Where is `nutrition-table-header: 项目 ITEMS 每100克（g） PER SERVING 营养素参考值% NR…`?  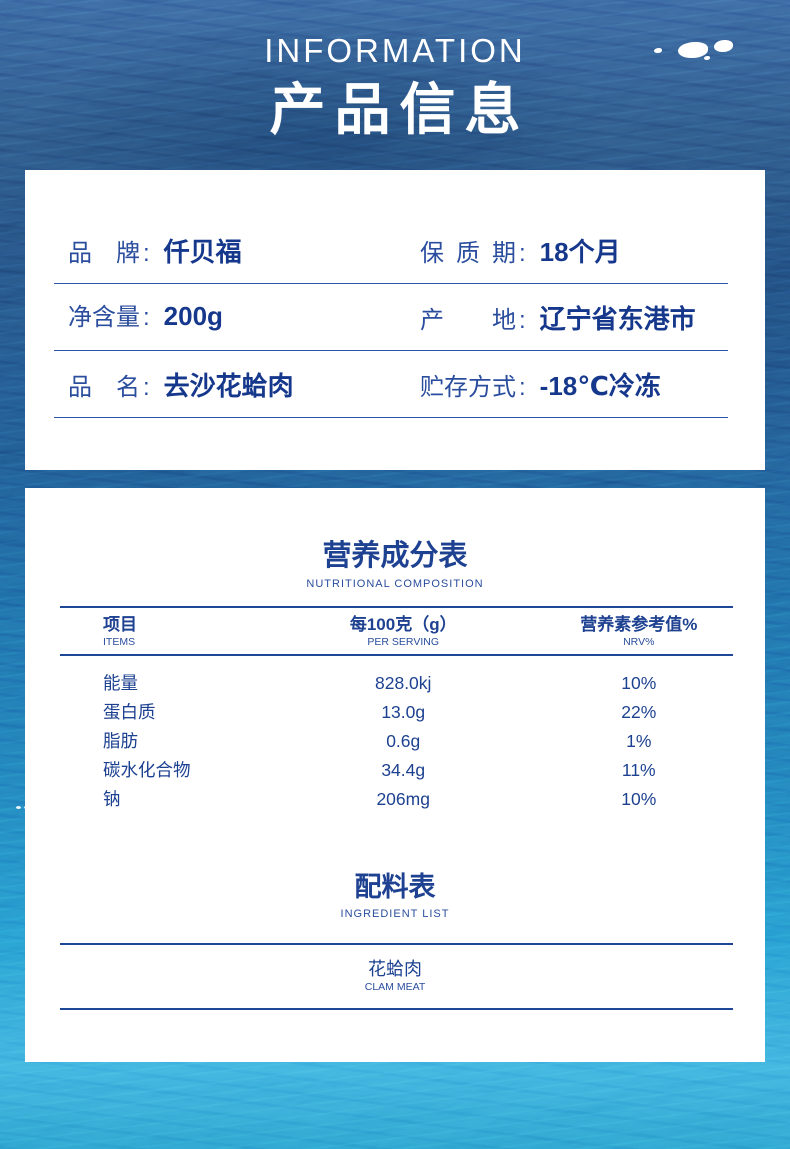 nutrition-table-header: 项目 ITEMS 每100克（g） PER SERVING 营养素参考值% NR… is located at coordinates (396, 632).